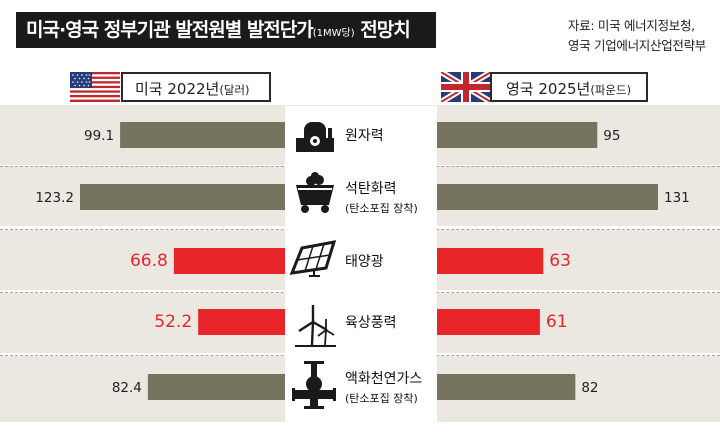  I want to click on source-note: 자료: 미국 에너지정보청, 영국 기업에너지산업전략부, so click(637, 36).